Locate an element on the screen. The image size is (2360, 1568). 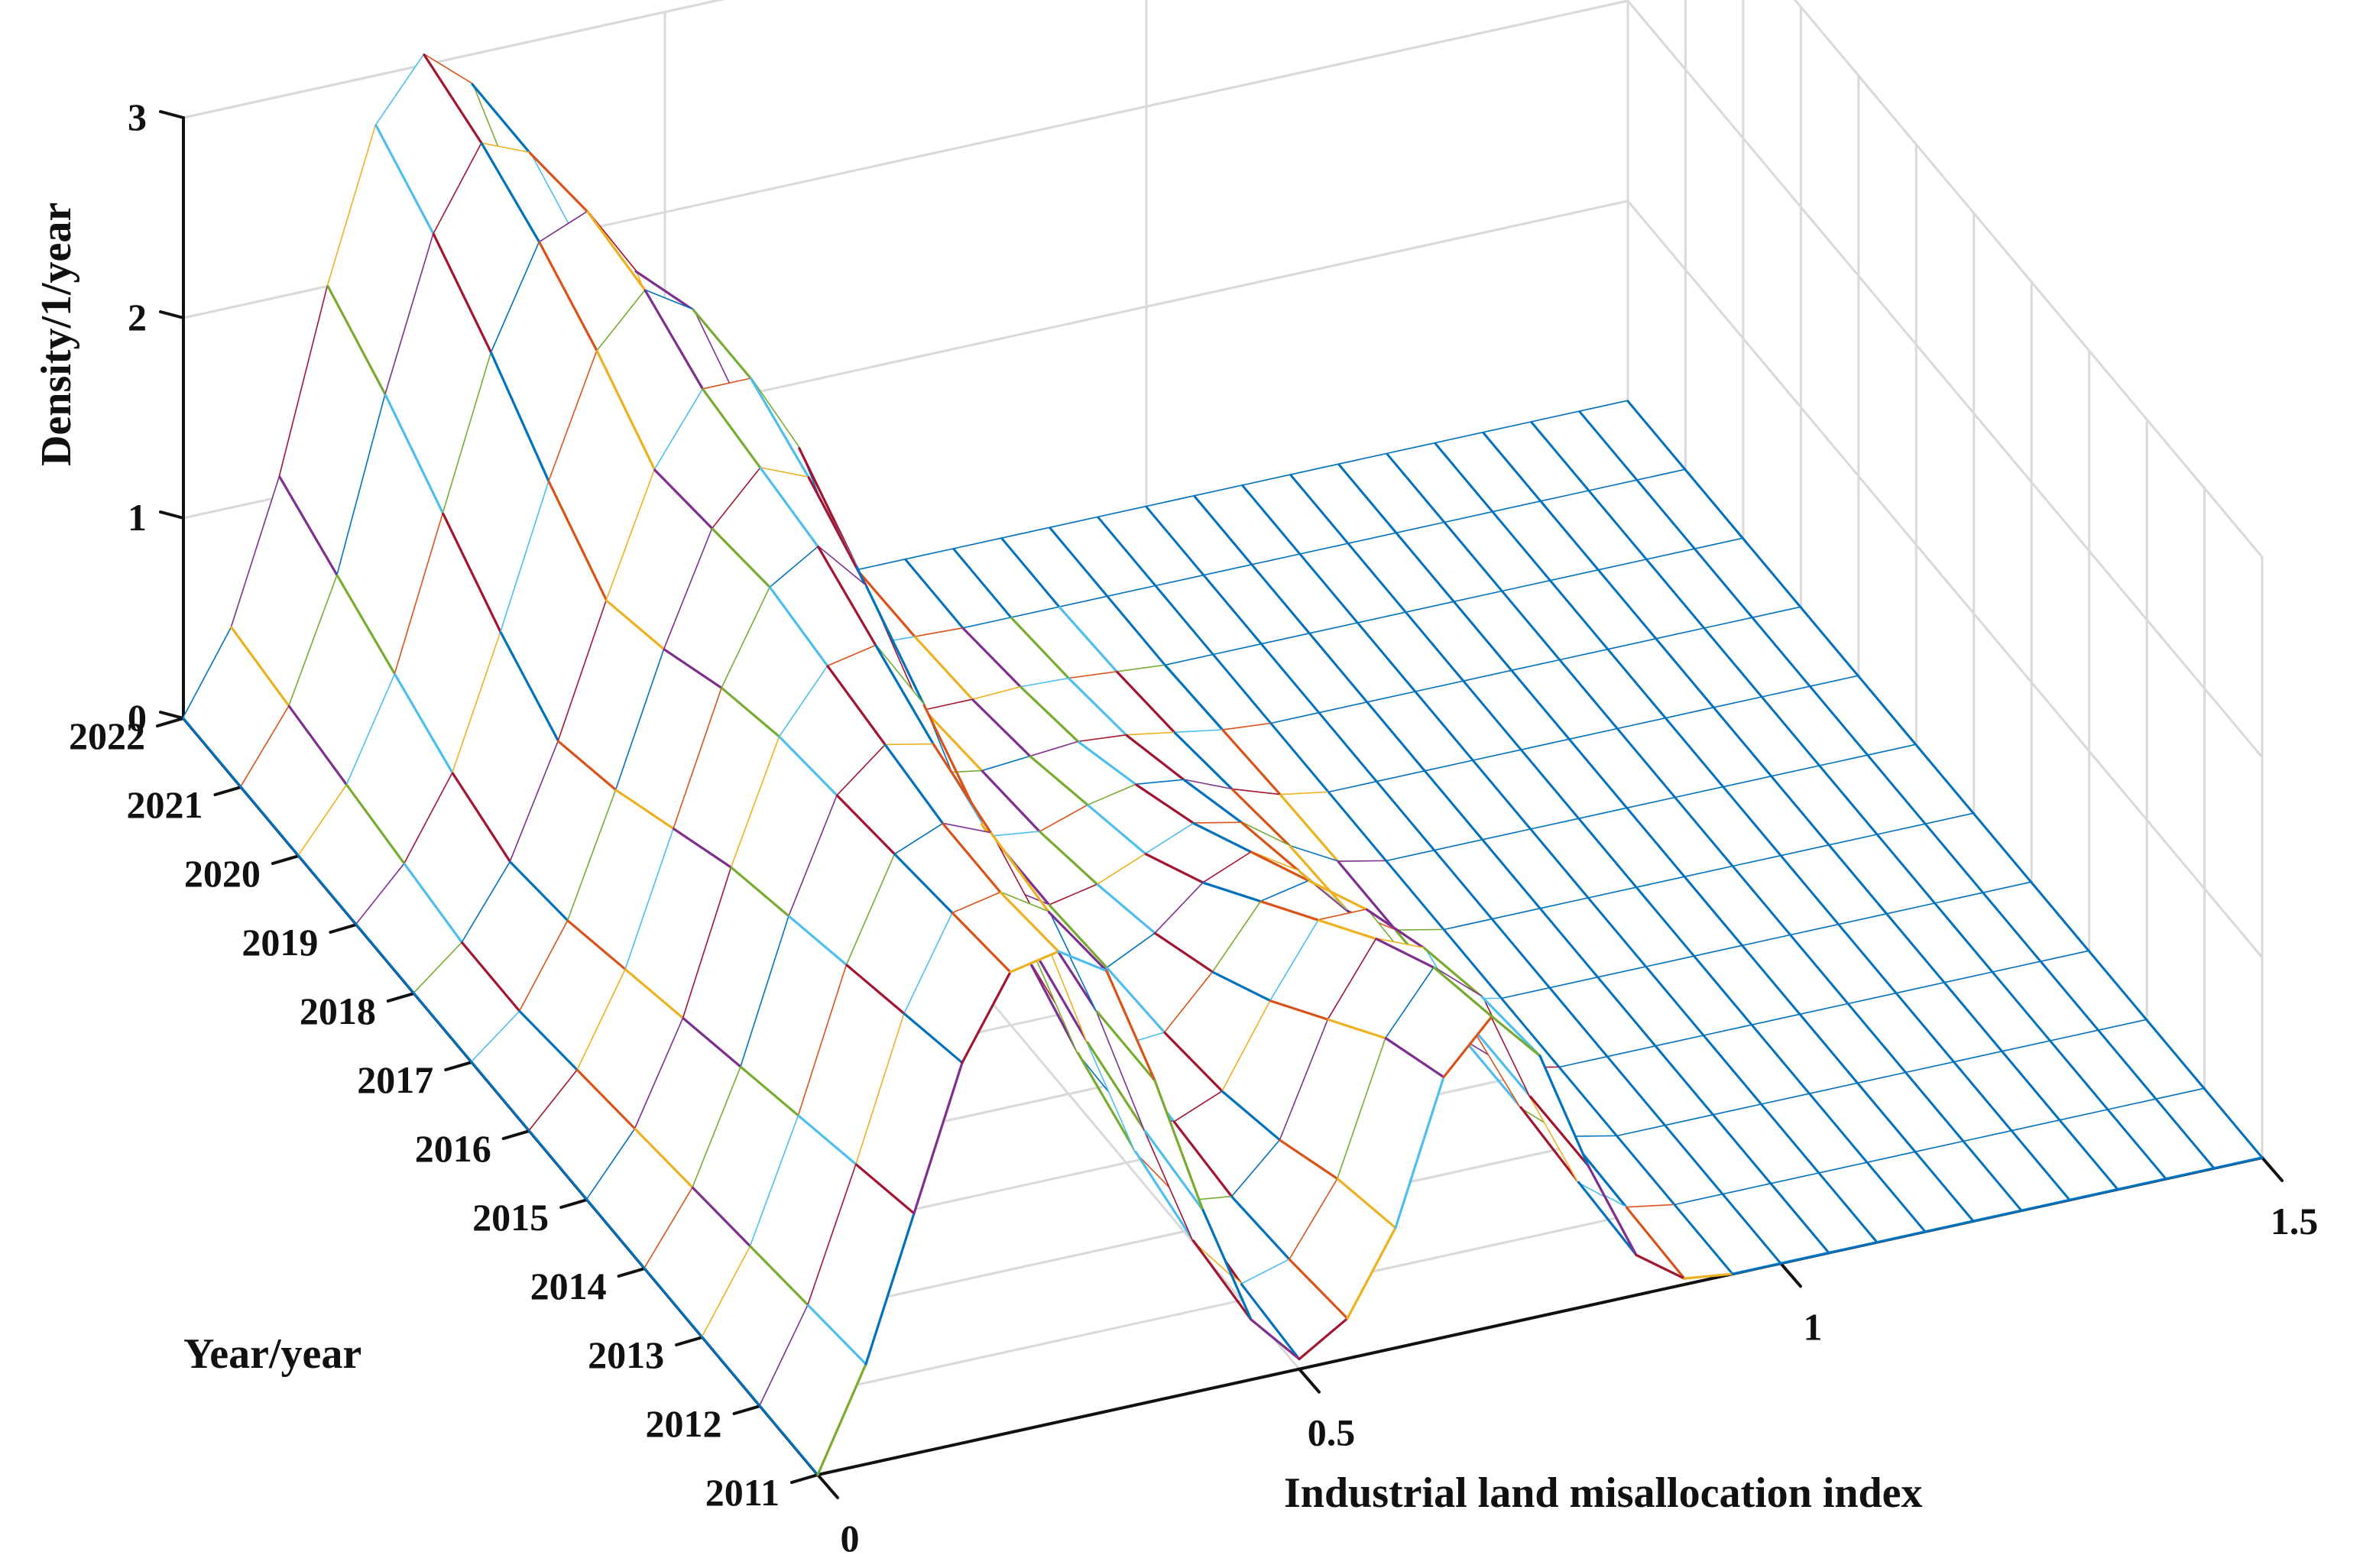
x-tick is located at coordinates (828, 1486).